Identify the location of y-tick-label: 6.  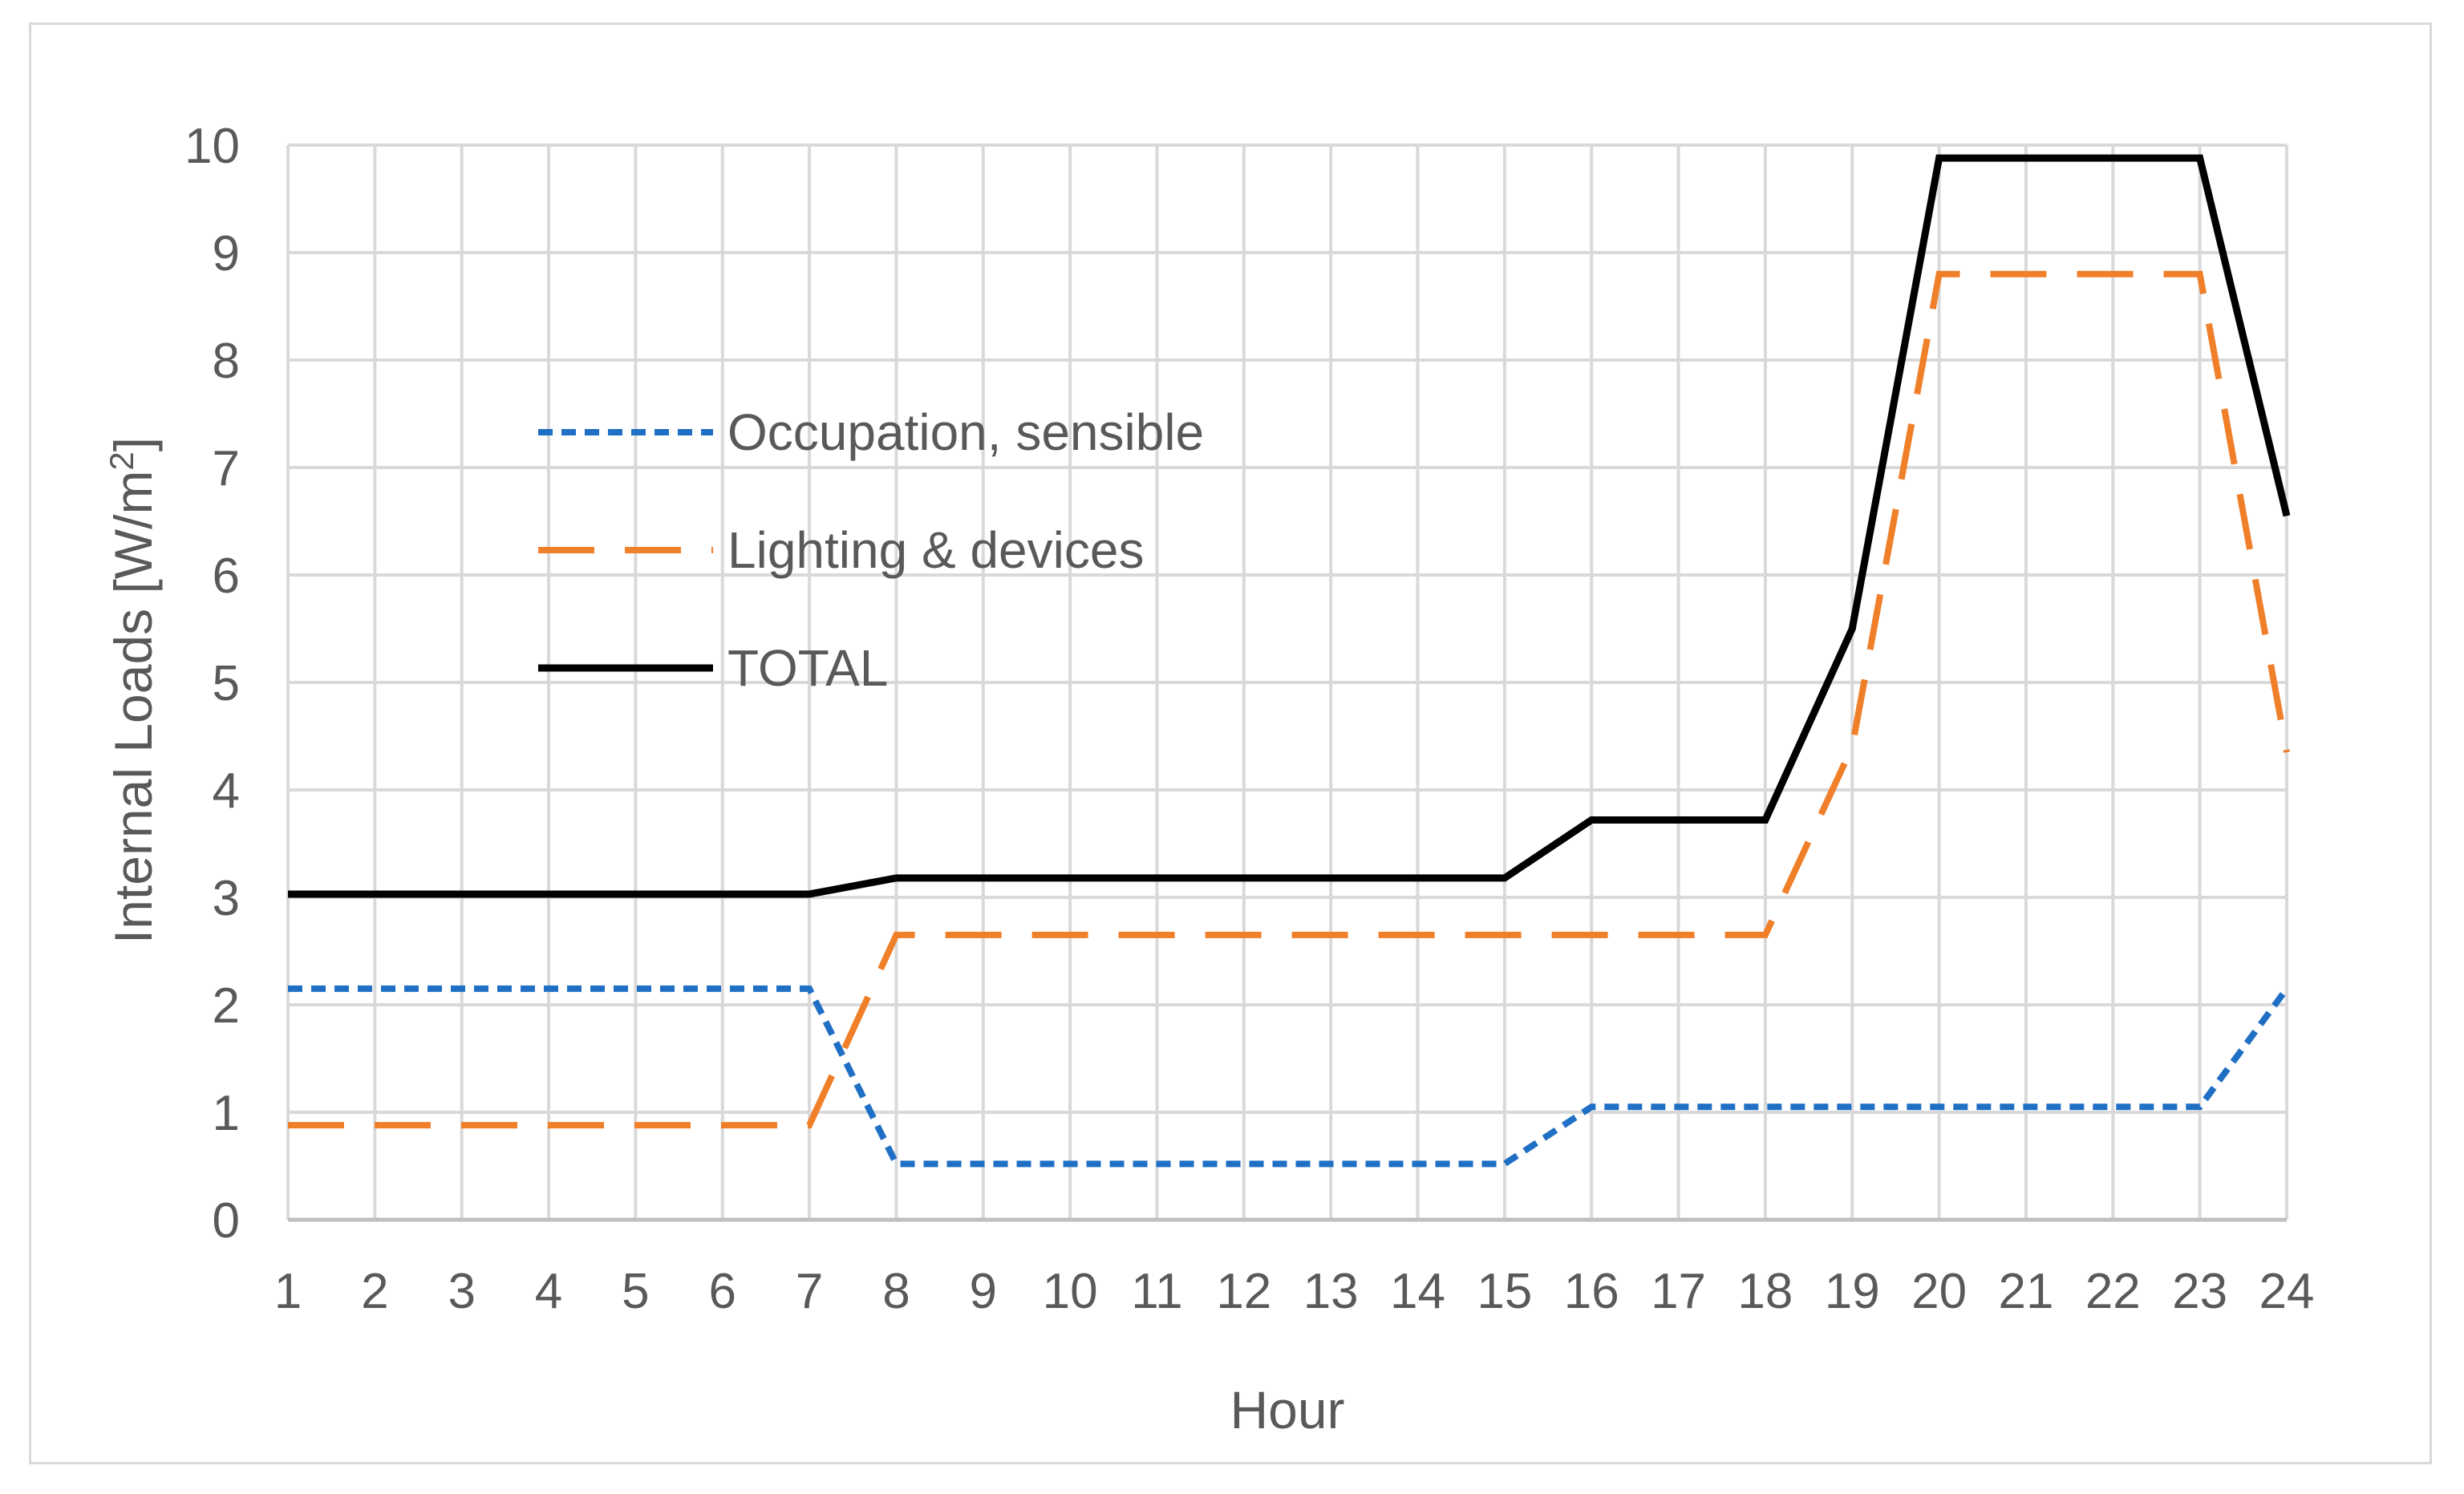
(226, 576).